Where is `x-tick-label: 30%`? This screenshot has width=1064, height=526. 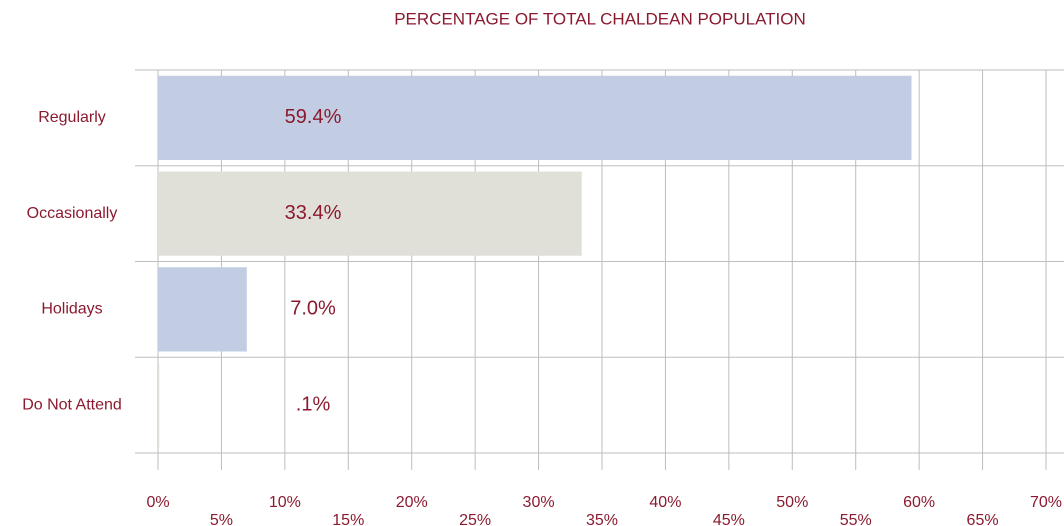 x-tick-label: 30% is located at coordinates (539, 502).